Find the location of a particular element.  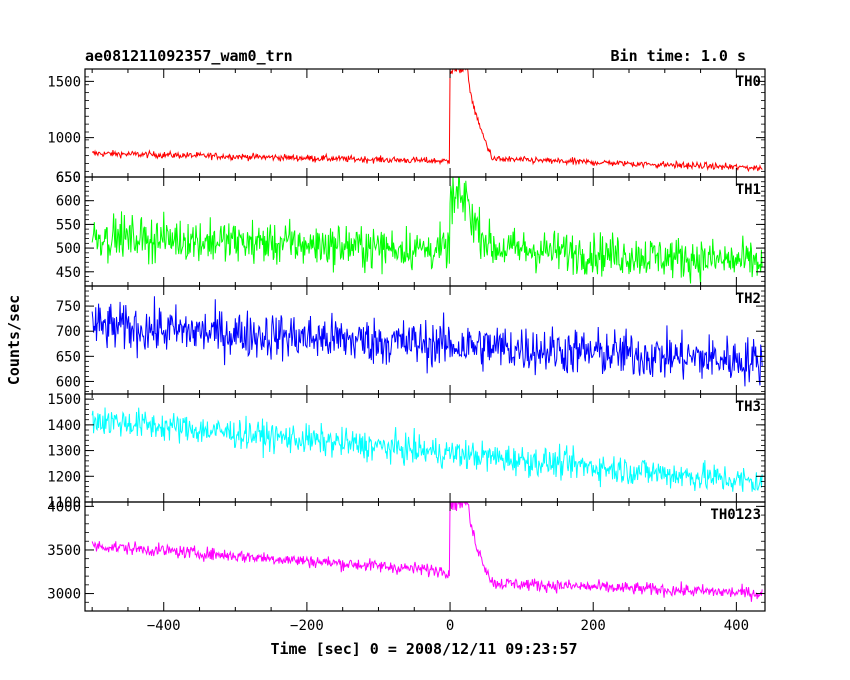

panel-label-th3: TH3 is located at coordinates (748, 407).